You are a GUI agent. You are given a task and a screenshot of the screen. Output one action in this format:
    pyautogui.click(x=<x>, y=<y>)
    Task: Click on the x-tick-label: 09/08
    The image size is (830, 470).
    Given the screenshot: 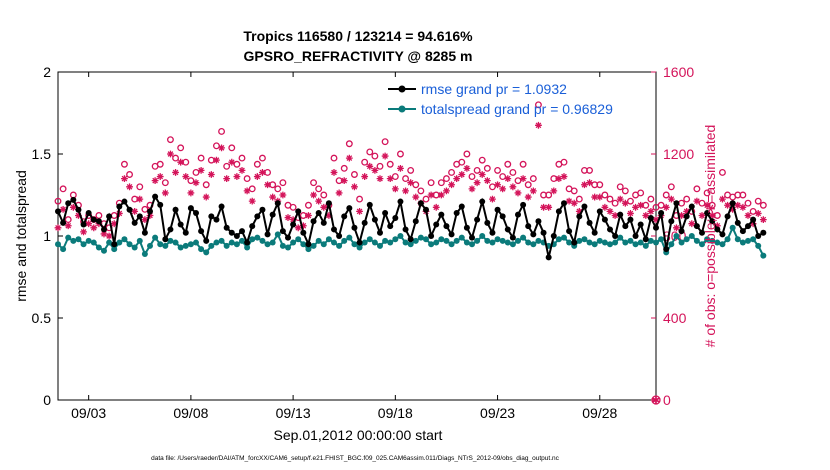 What is the action you would take?
    pyautogui.click(x=190, y=413)
    